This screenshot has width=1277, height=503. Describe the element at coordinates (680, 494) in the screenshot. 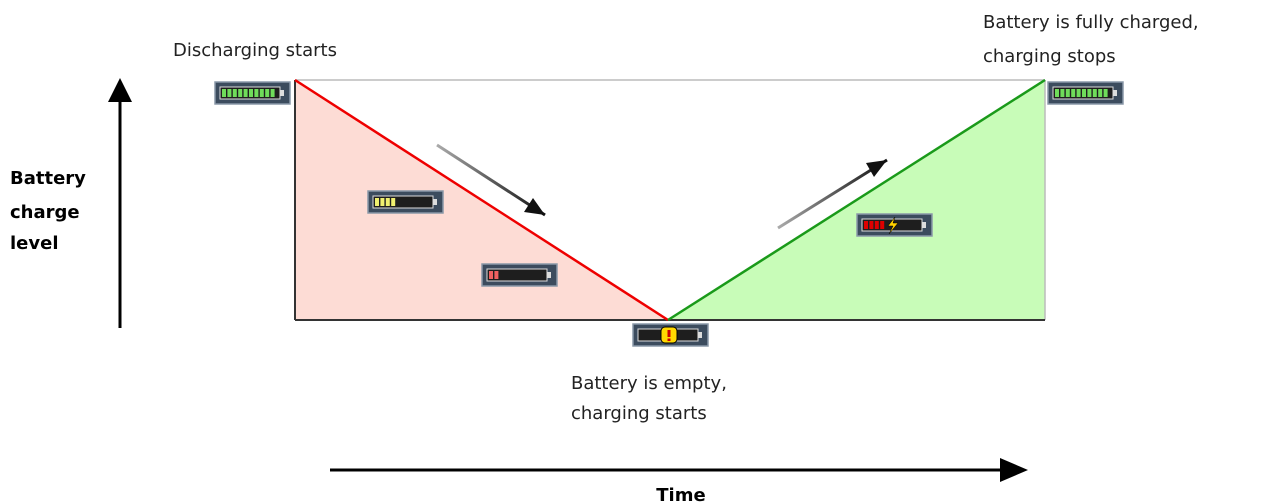

I see `x-axis-label: Time` at that location.